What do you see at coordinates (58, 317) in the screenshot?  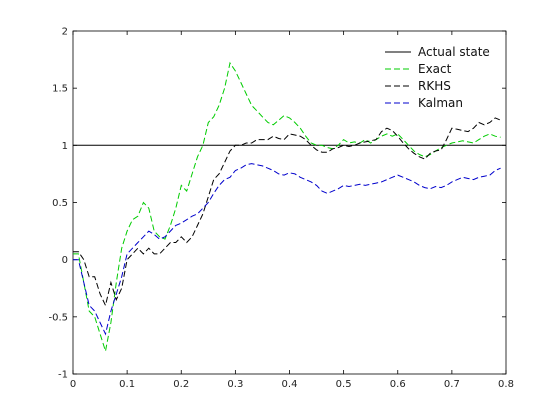 I see `y-tick-label: -0.5` at bounding box center [58, 317].